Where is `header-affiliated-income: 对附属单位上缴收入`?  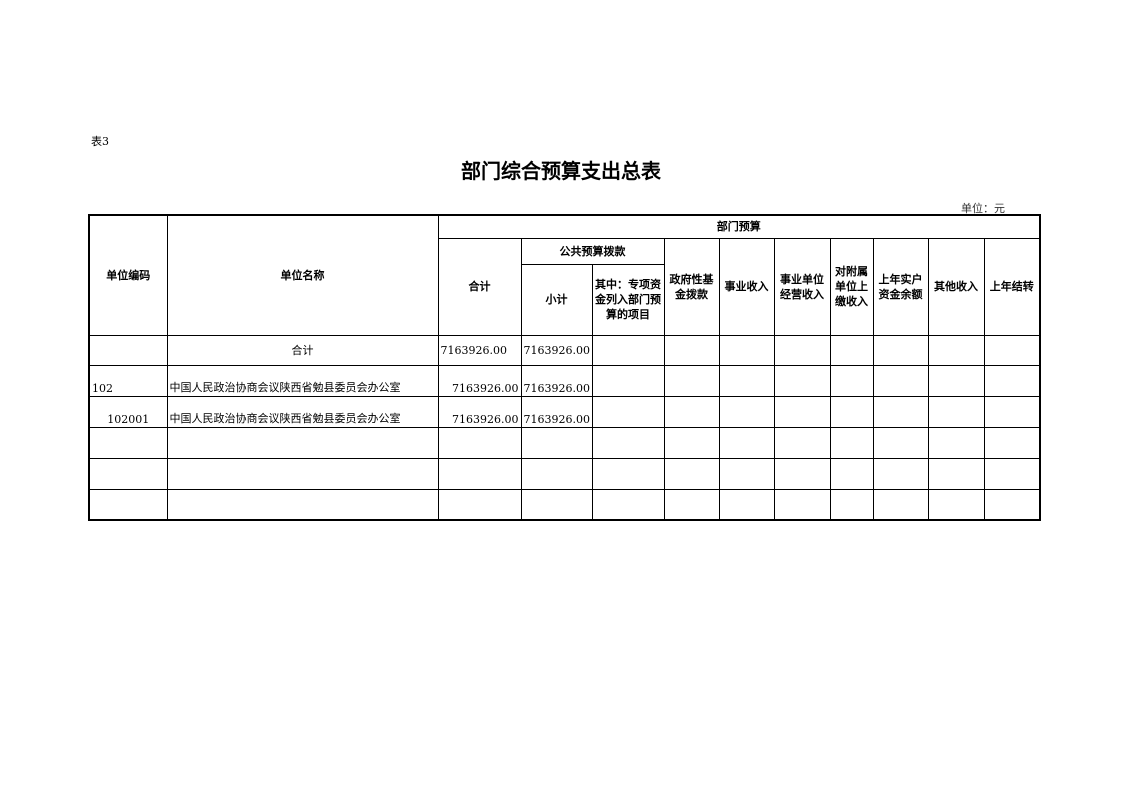 header-affiliated-income: 对附属单位上缴收入 is located at coordinates (851, 286).